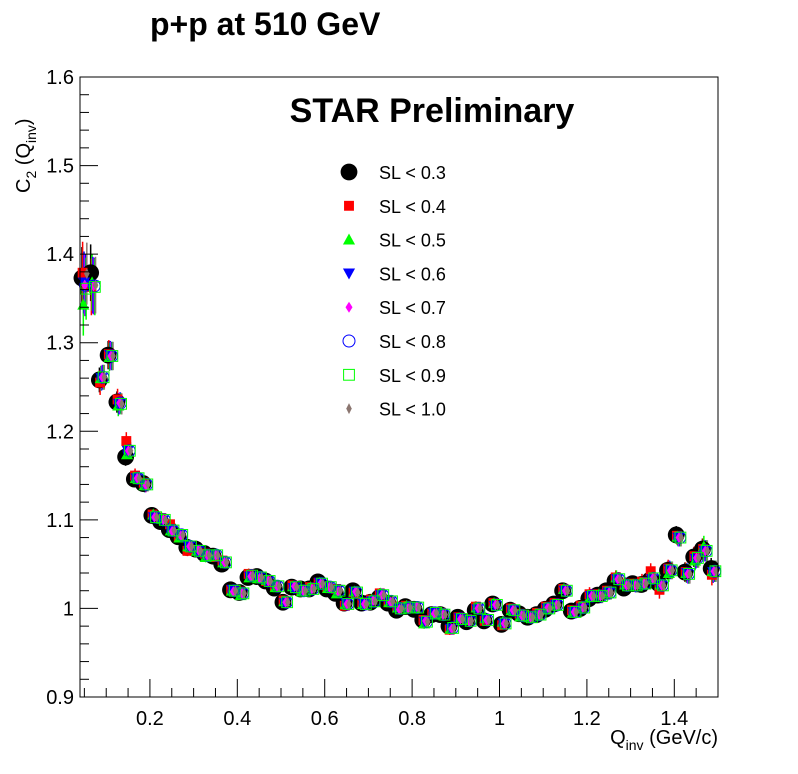 This screenshot has height=774, width=798. I want to click on x-tick-labels: 0.2 0.4 0.6 0.8 1 1.2 1.4, so click(412, 719).